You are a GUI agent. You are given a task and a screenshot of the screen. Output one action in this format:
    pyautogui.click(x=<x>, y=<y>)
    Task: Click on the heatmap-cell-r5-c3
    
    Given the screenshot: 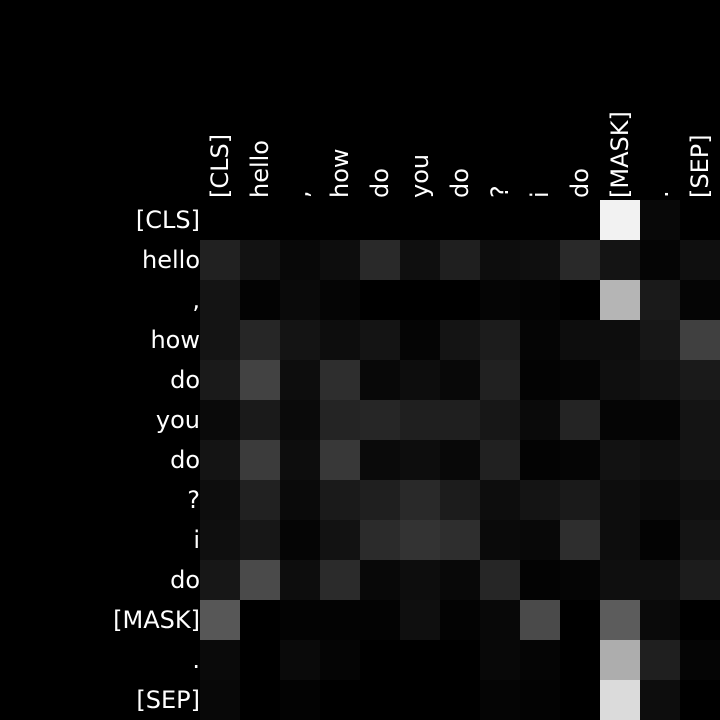 What is the action you would take?
    pyautogui.click(x=340, y=420)
    